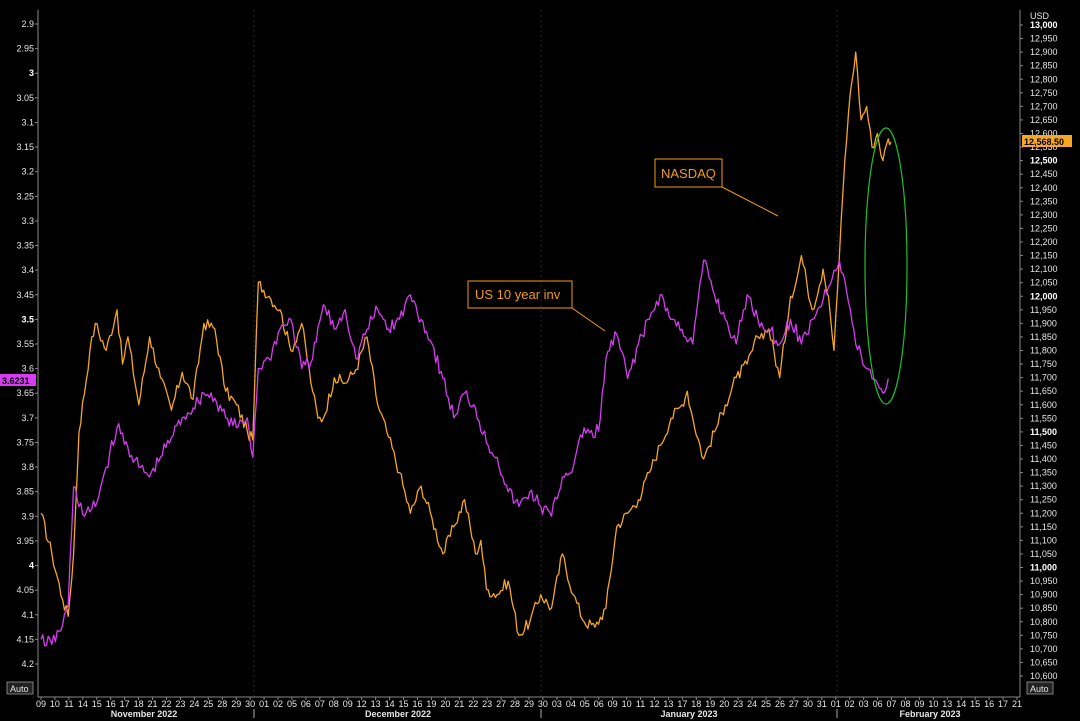 The height and width of the screenshot is (721, 1080). What do you see at coordinates (1043, 337) in the screenshot?
I see `right-tick-label: 11,850` at bounding box center [1043, 337].